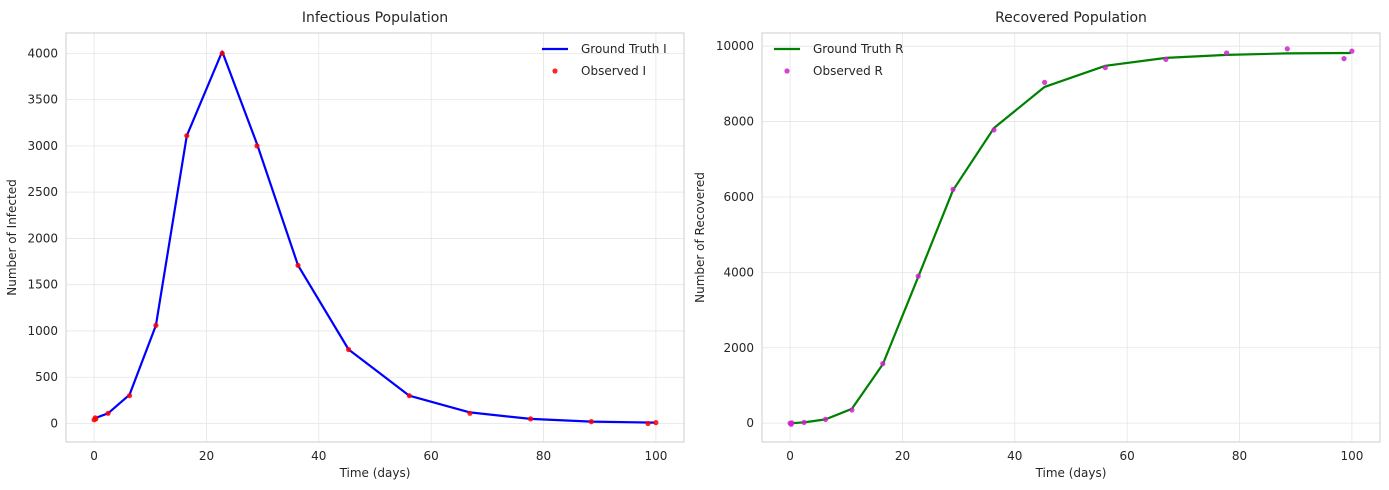 The image size is (1389, 490). Describe the element at coordinates (42, 192) in the screenshot. I see `y-tick-label: 2500` at that location.